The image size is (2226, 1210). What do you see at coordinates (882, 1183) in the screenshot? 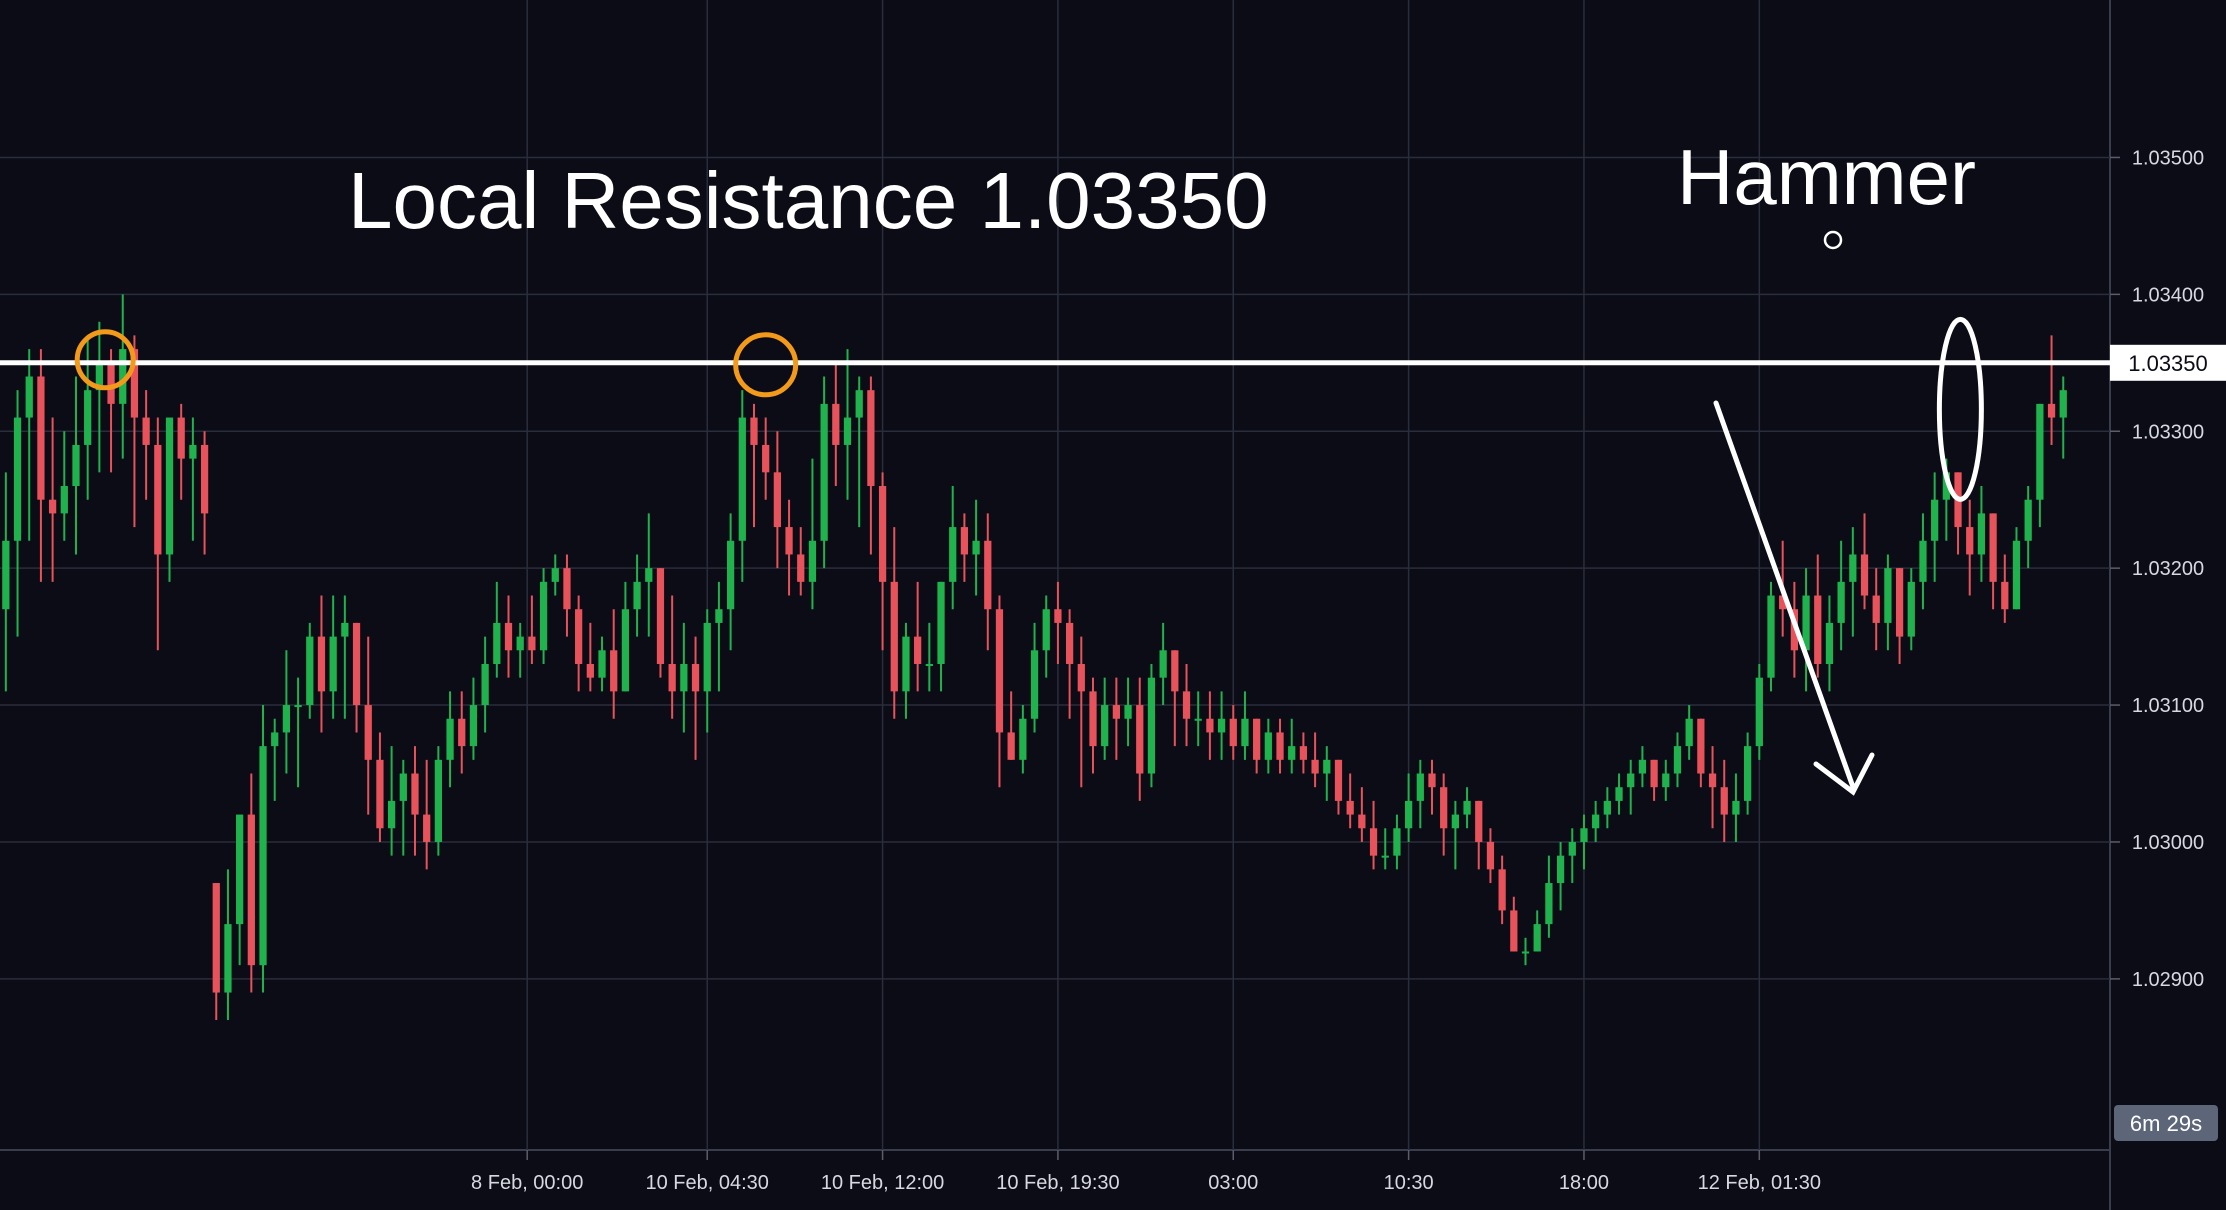
I see `time-tick-label: 10 Feb, 12:00` at bounding box center [882, 1183].